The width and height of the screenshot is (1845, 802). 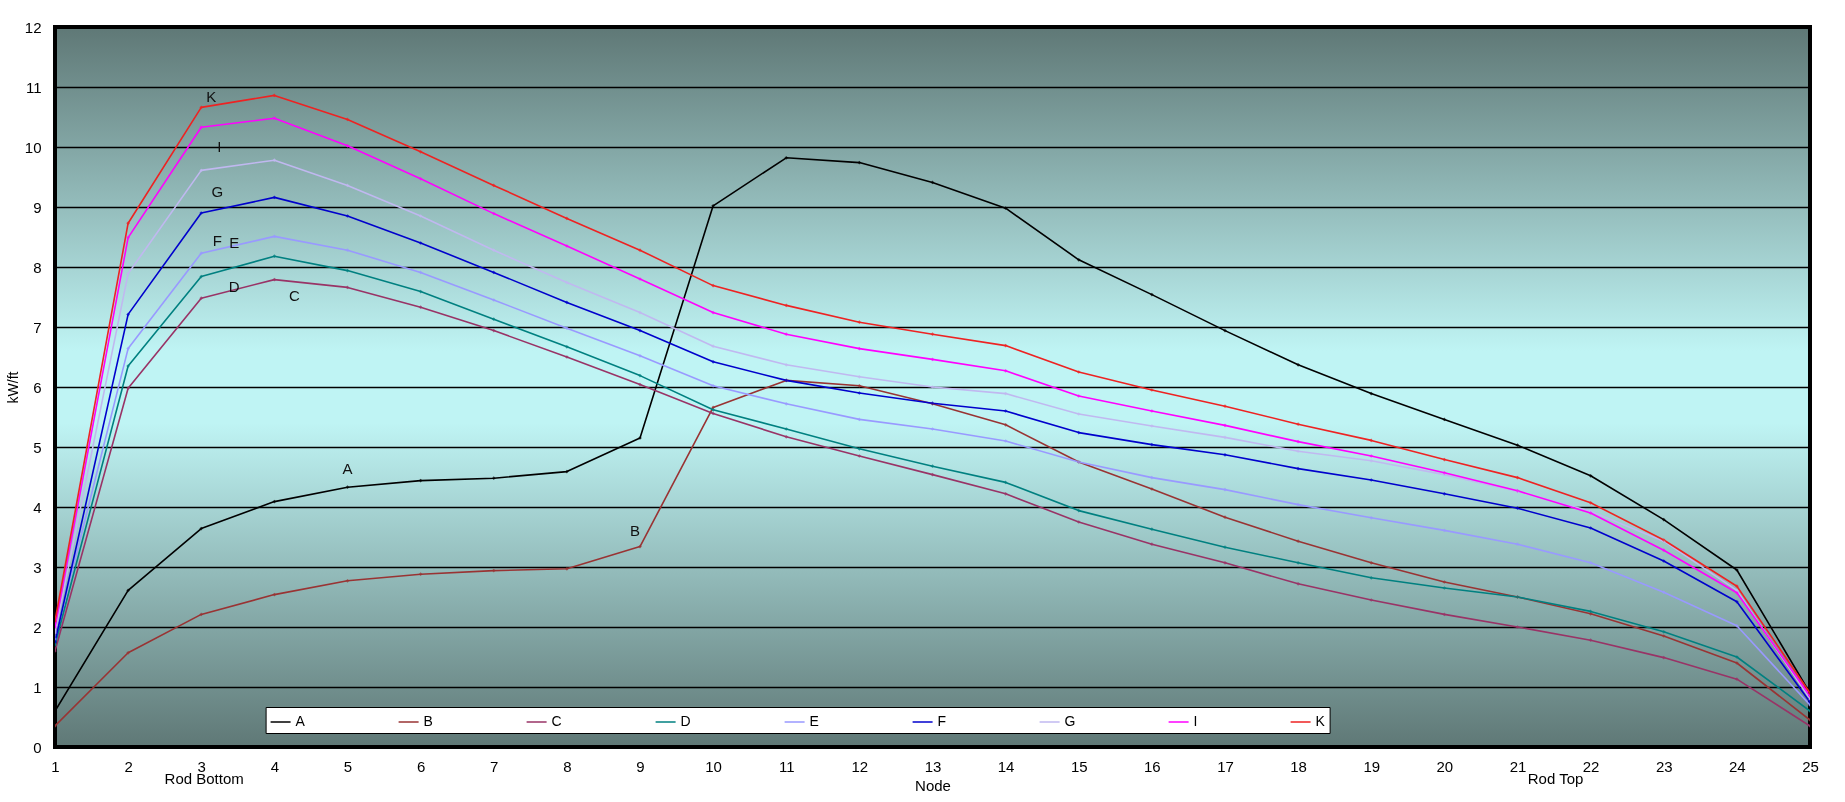 What do you see at coordinates (685, 721) in the screenshot?
I see `legend-label: D` at bounding box center [685, 721].